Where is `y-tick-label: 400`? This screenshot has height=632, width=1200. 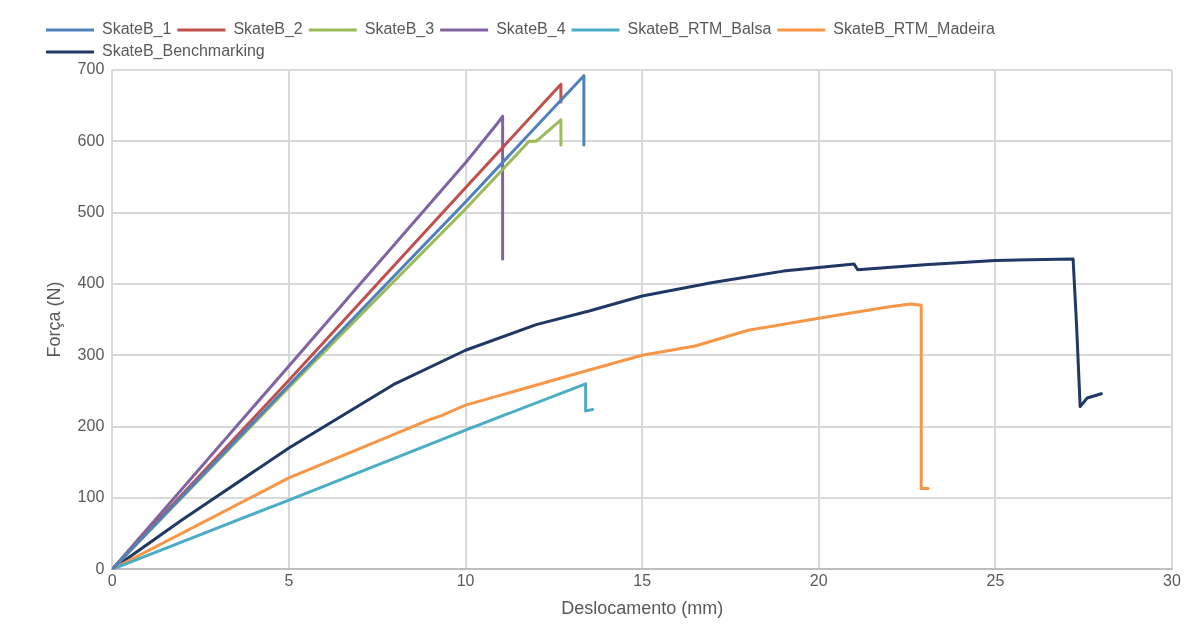
y-tick-label: 400 is located at coordinates (91, 283).